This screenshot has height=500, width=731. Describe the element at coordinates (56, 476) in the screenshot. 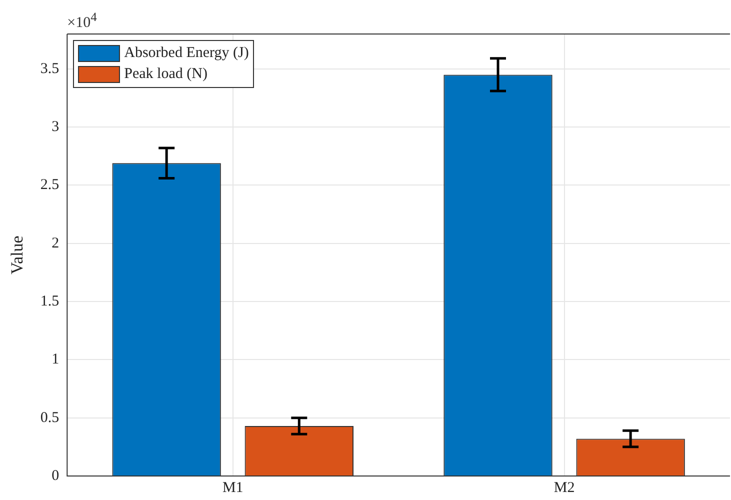

I see `y-tick-label: 0` at that location.